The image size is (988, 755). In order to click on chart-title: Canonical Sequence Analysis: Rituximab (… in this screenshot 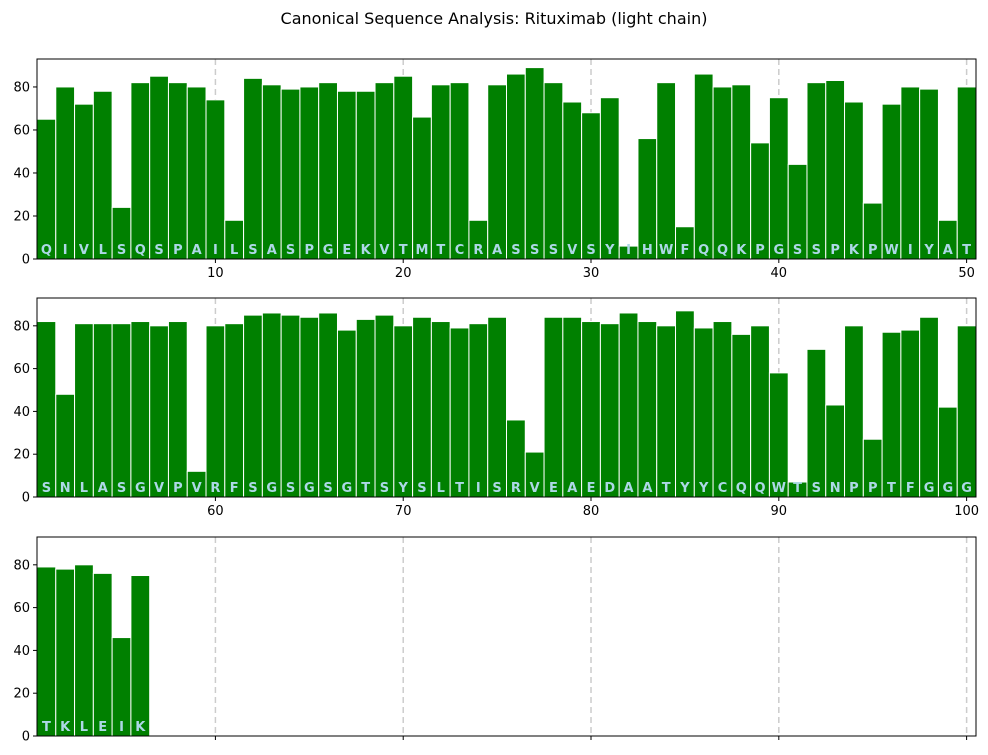, I will do `click(494, 18)`.